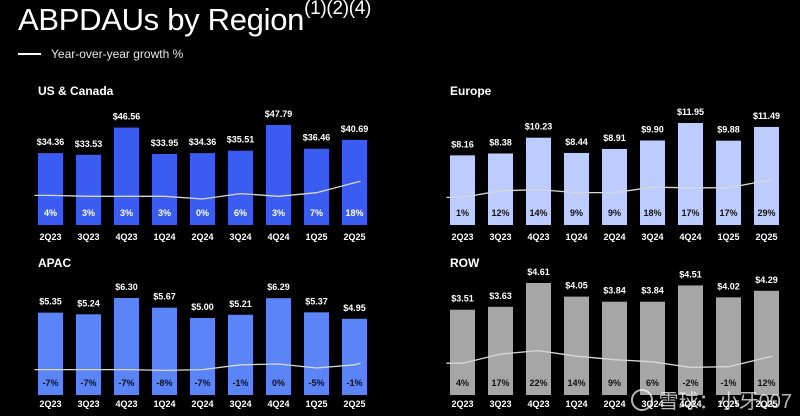 The image size is (800, 416). Describe the element at coordinates (54, 263) in the screenshot. I see `apac-chart-title: APAC` at that location.